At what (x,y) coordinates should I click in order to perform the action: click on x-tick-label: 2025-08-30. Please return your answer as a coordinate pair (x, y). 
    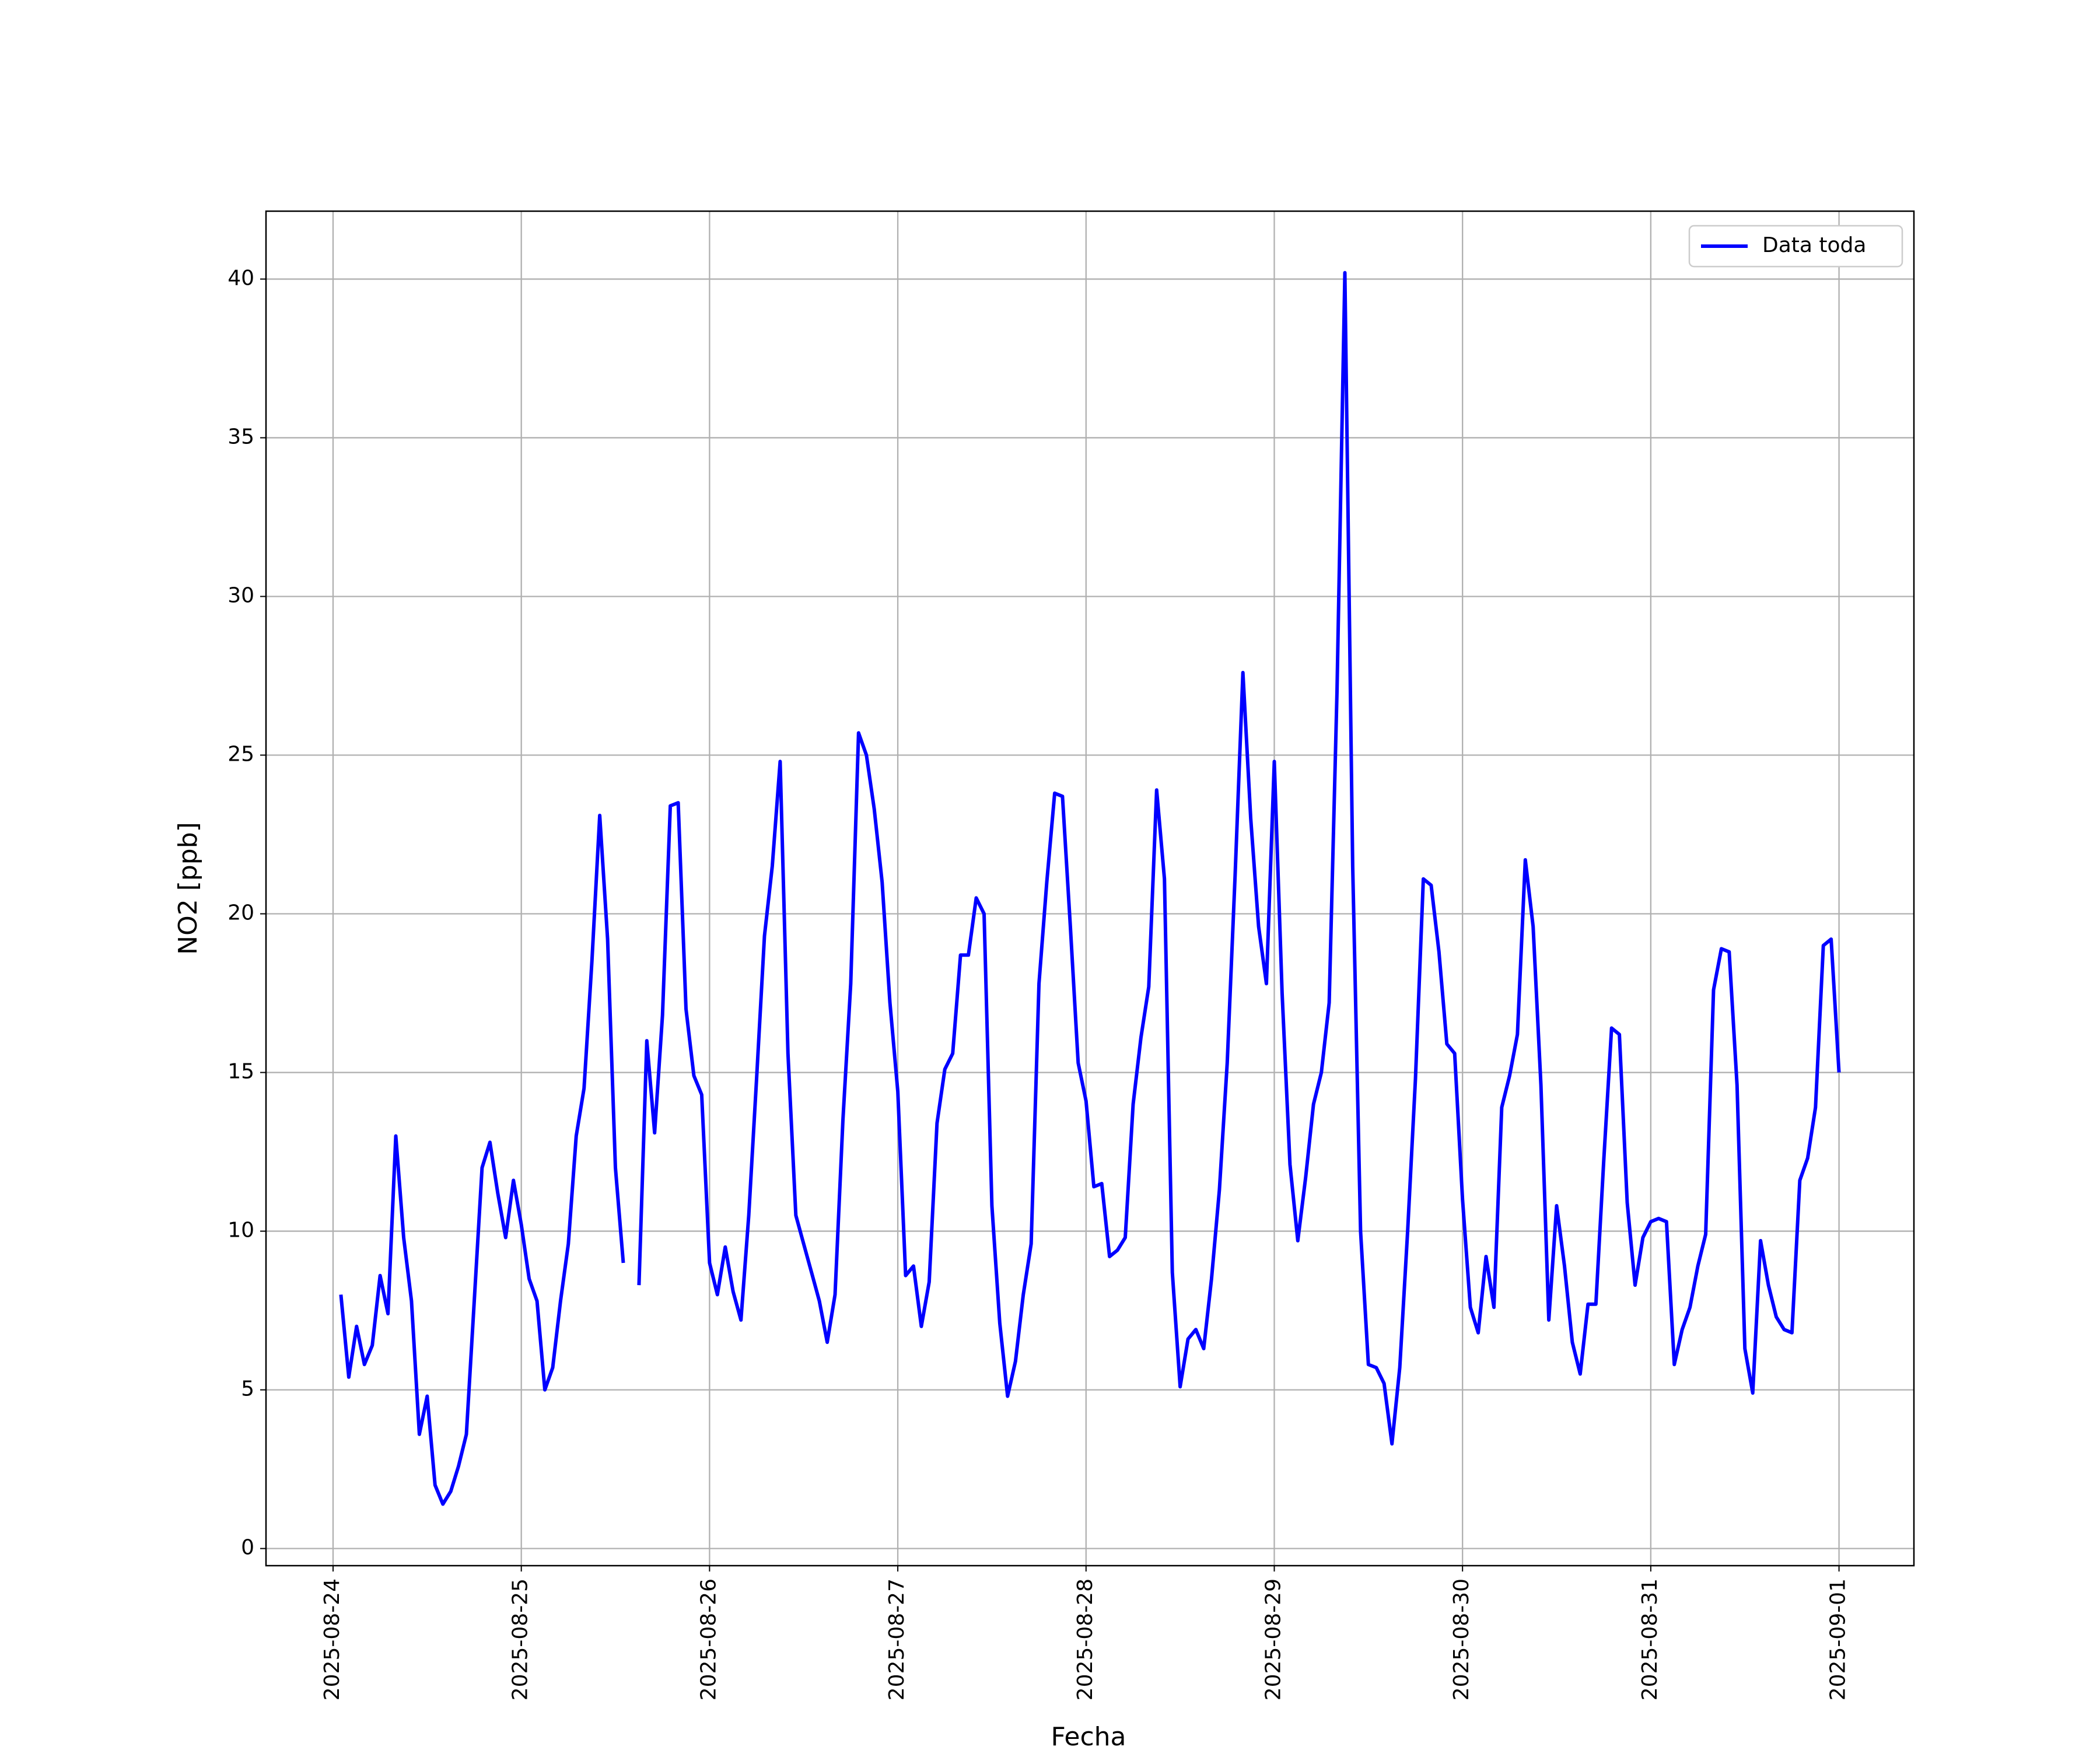
    Looking at the image, I should click on (1462, 1639).